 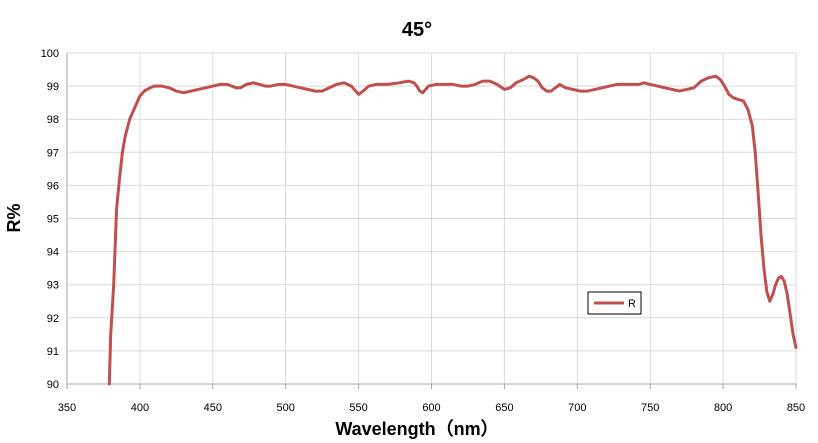 I want to click on x-tick-label: 400, so click(x=140, y=408).